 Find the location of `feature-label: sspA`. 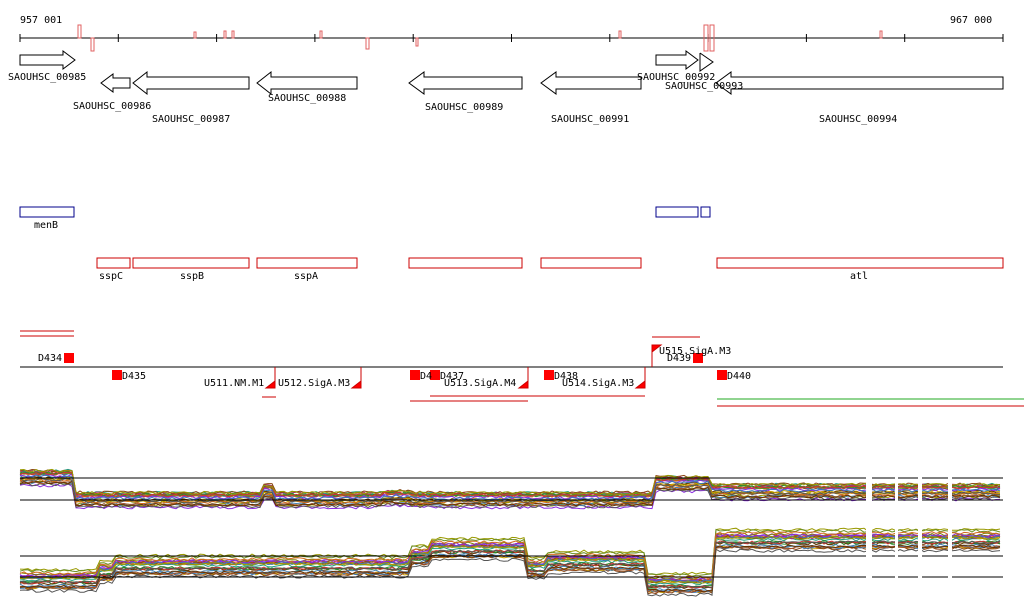

feature-label: sspA is located at coordinates (306, 276).